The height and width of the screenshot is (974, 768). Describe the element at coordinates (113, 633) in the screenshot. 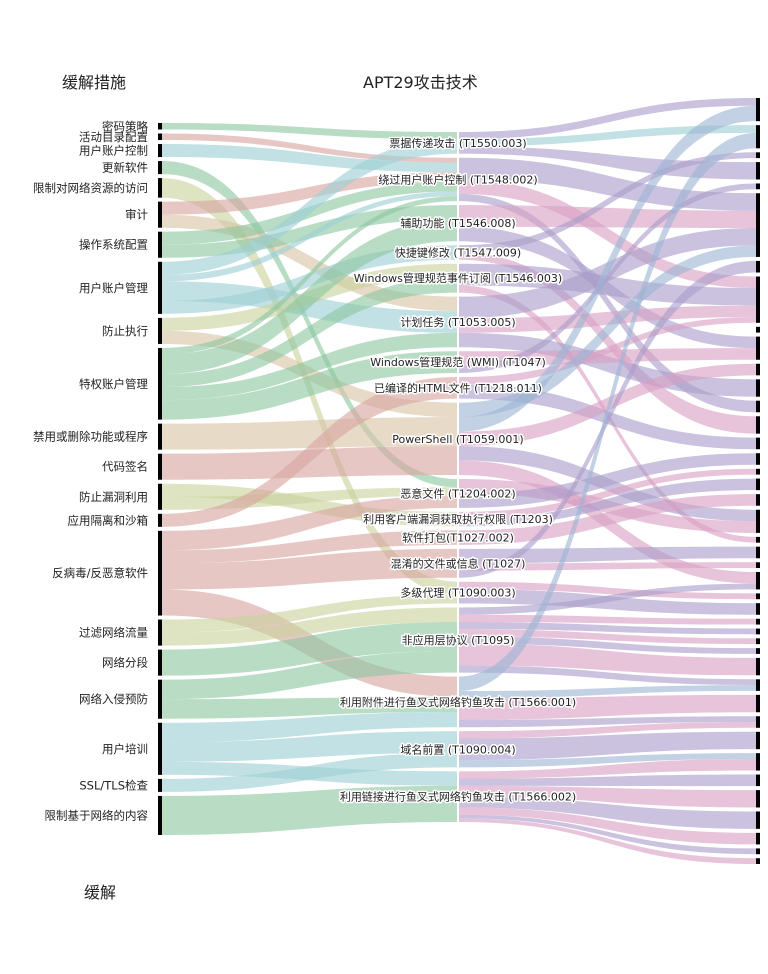

I see `mitigation-label-15: 过滤网络流量` at that location.